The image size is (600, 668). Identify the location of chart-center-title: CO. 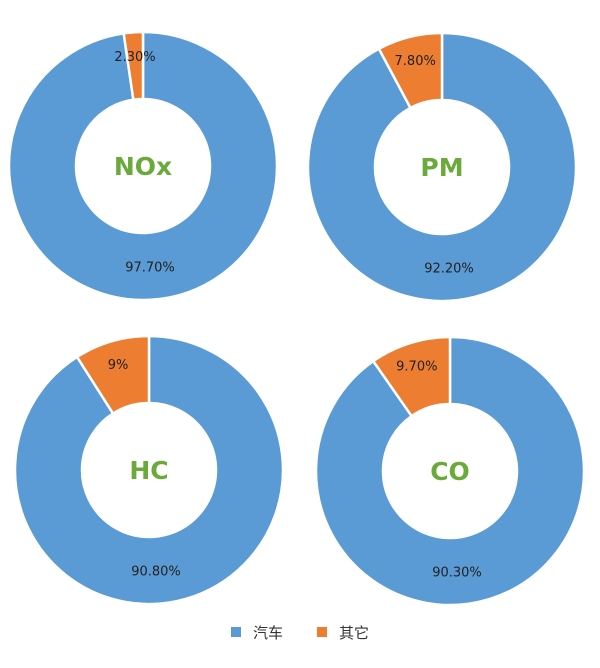
(450, 471).